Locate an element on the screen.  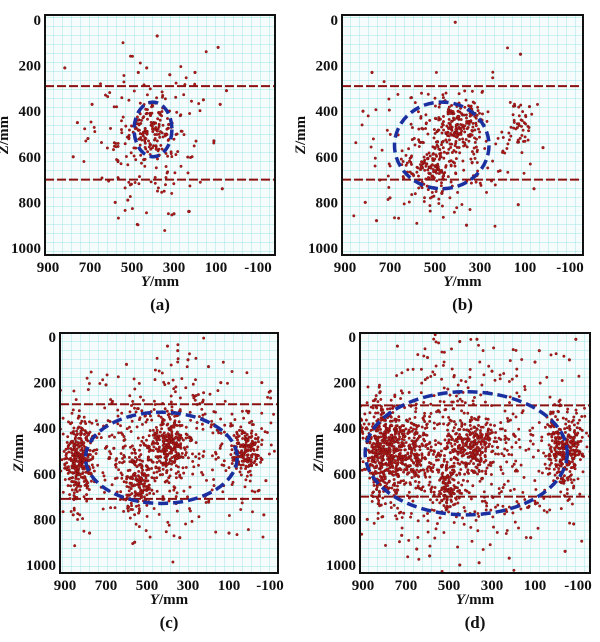
y-tick-label: 800 is located at coordinates (327, 203).